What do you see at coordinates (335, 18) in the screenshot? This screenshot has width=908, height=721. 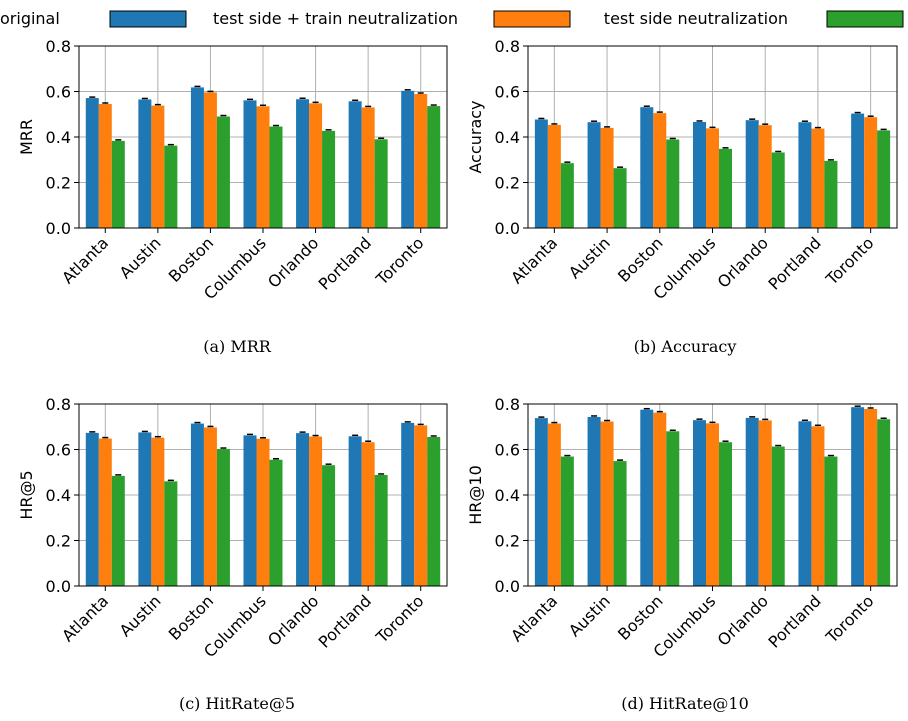 I see `legend-label: test side + train neutralization` at bounding box center [335, 18].